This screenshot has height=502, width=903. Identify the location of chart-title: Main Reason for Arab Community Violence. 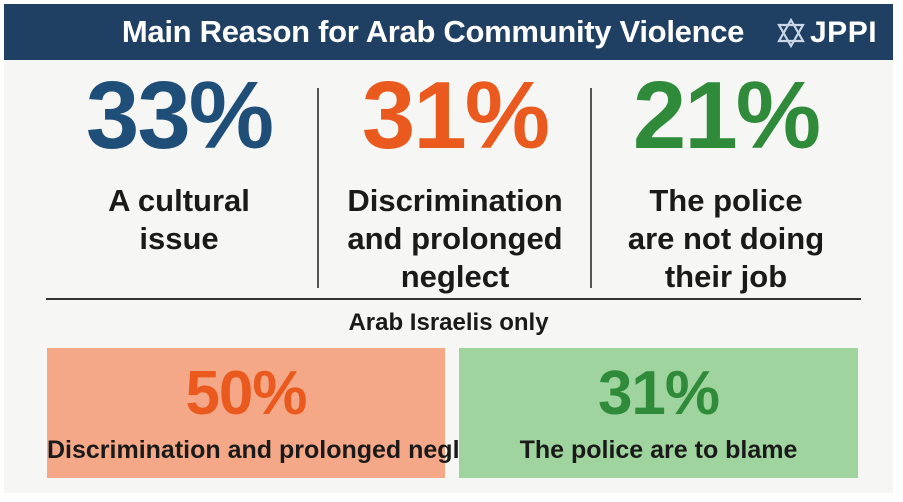
(433, 31).